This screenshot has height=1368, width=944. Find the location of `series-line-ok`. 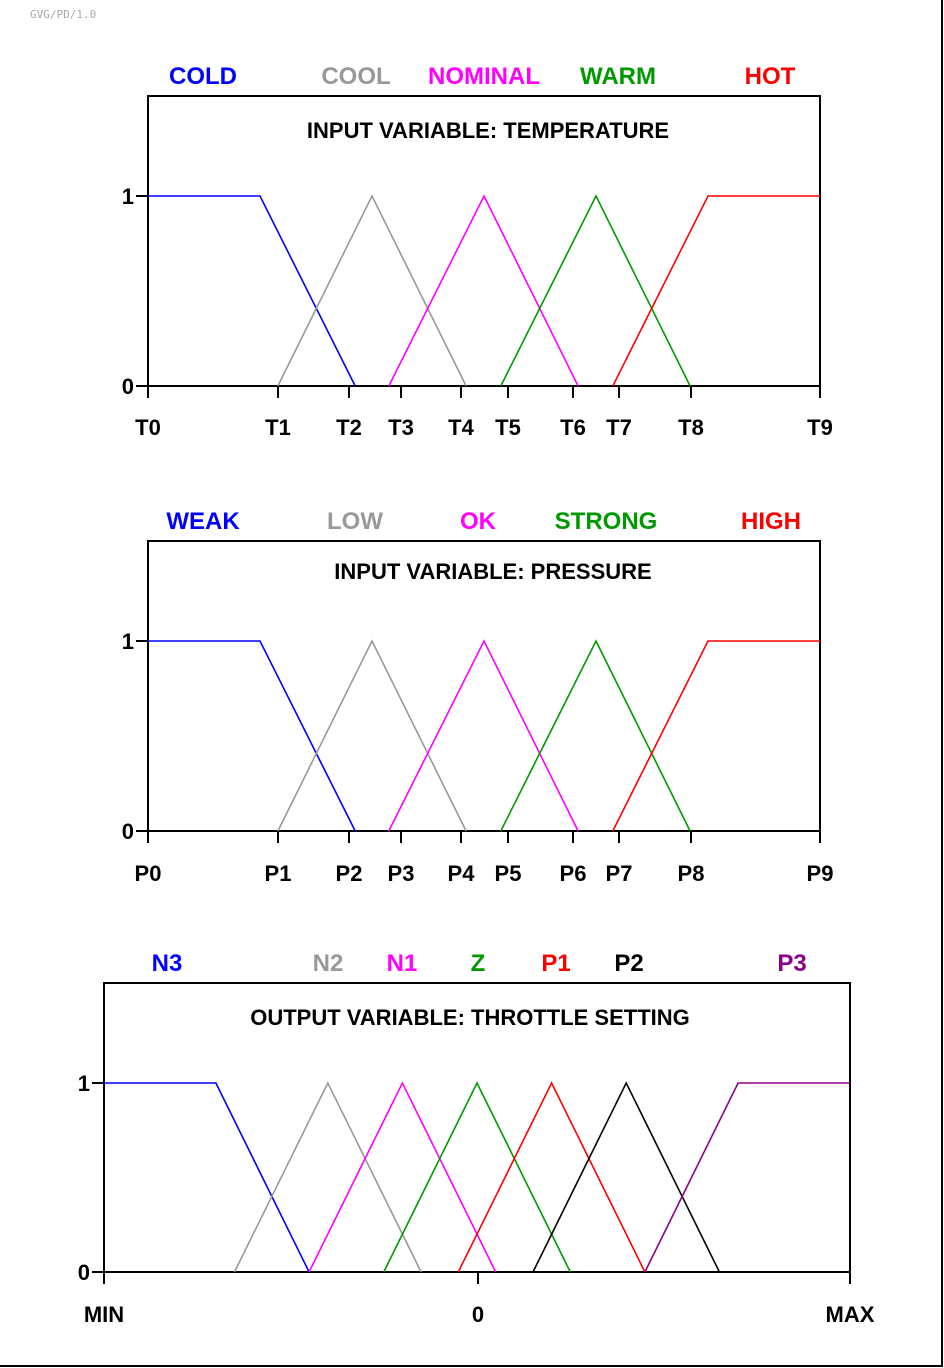

series-line-ok is located at coordinates (483, 735).